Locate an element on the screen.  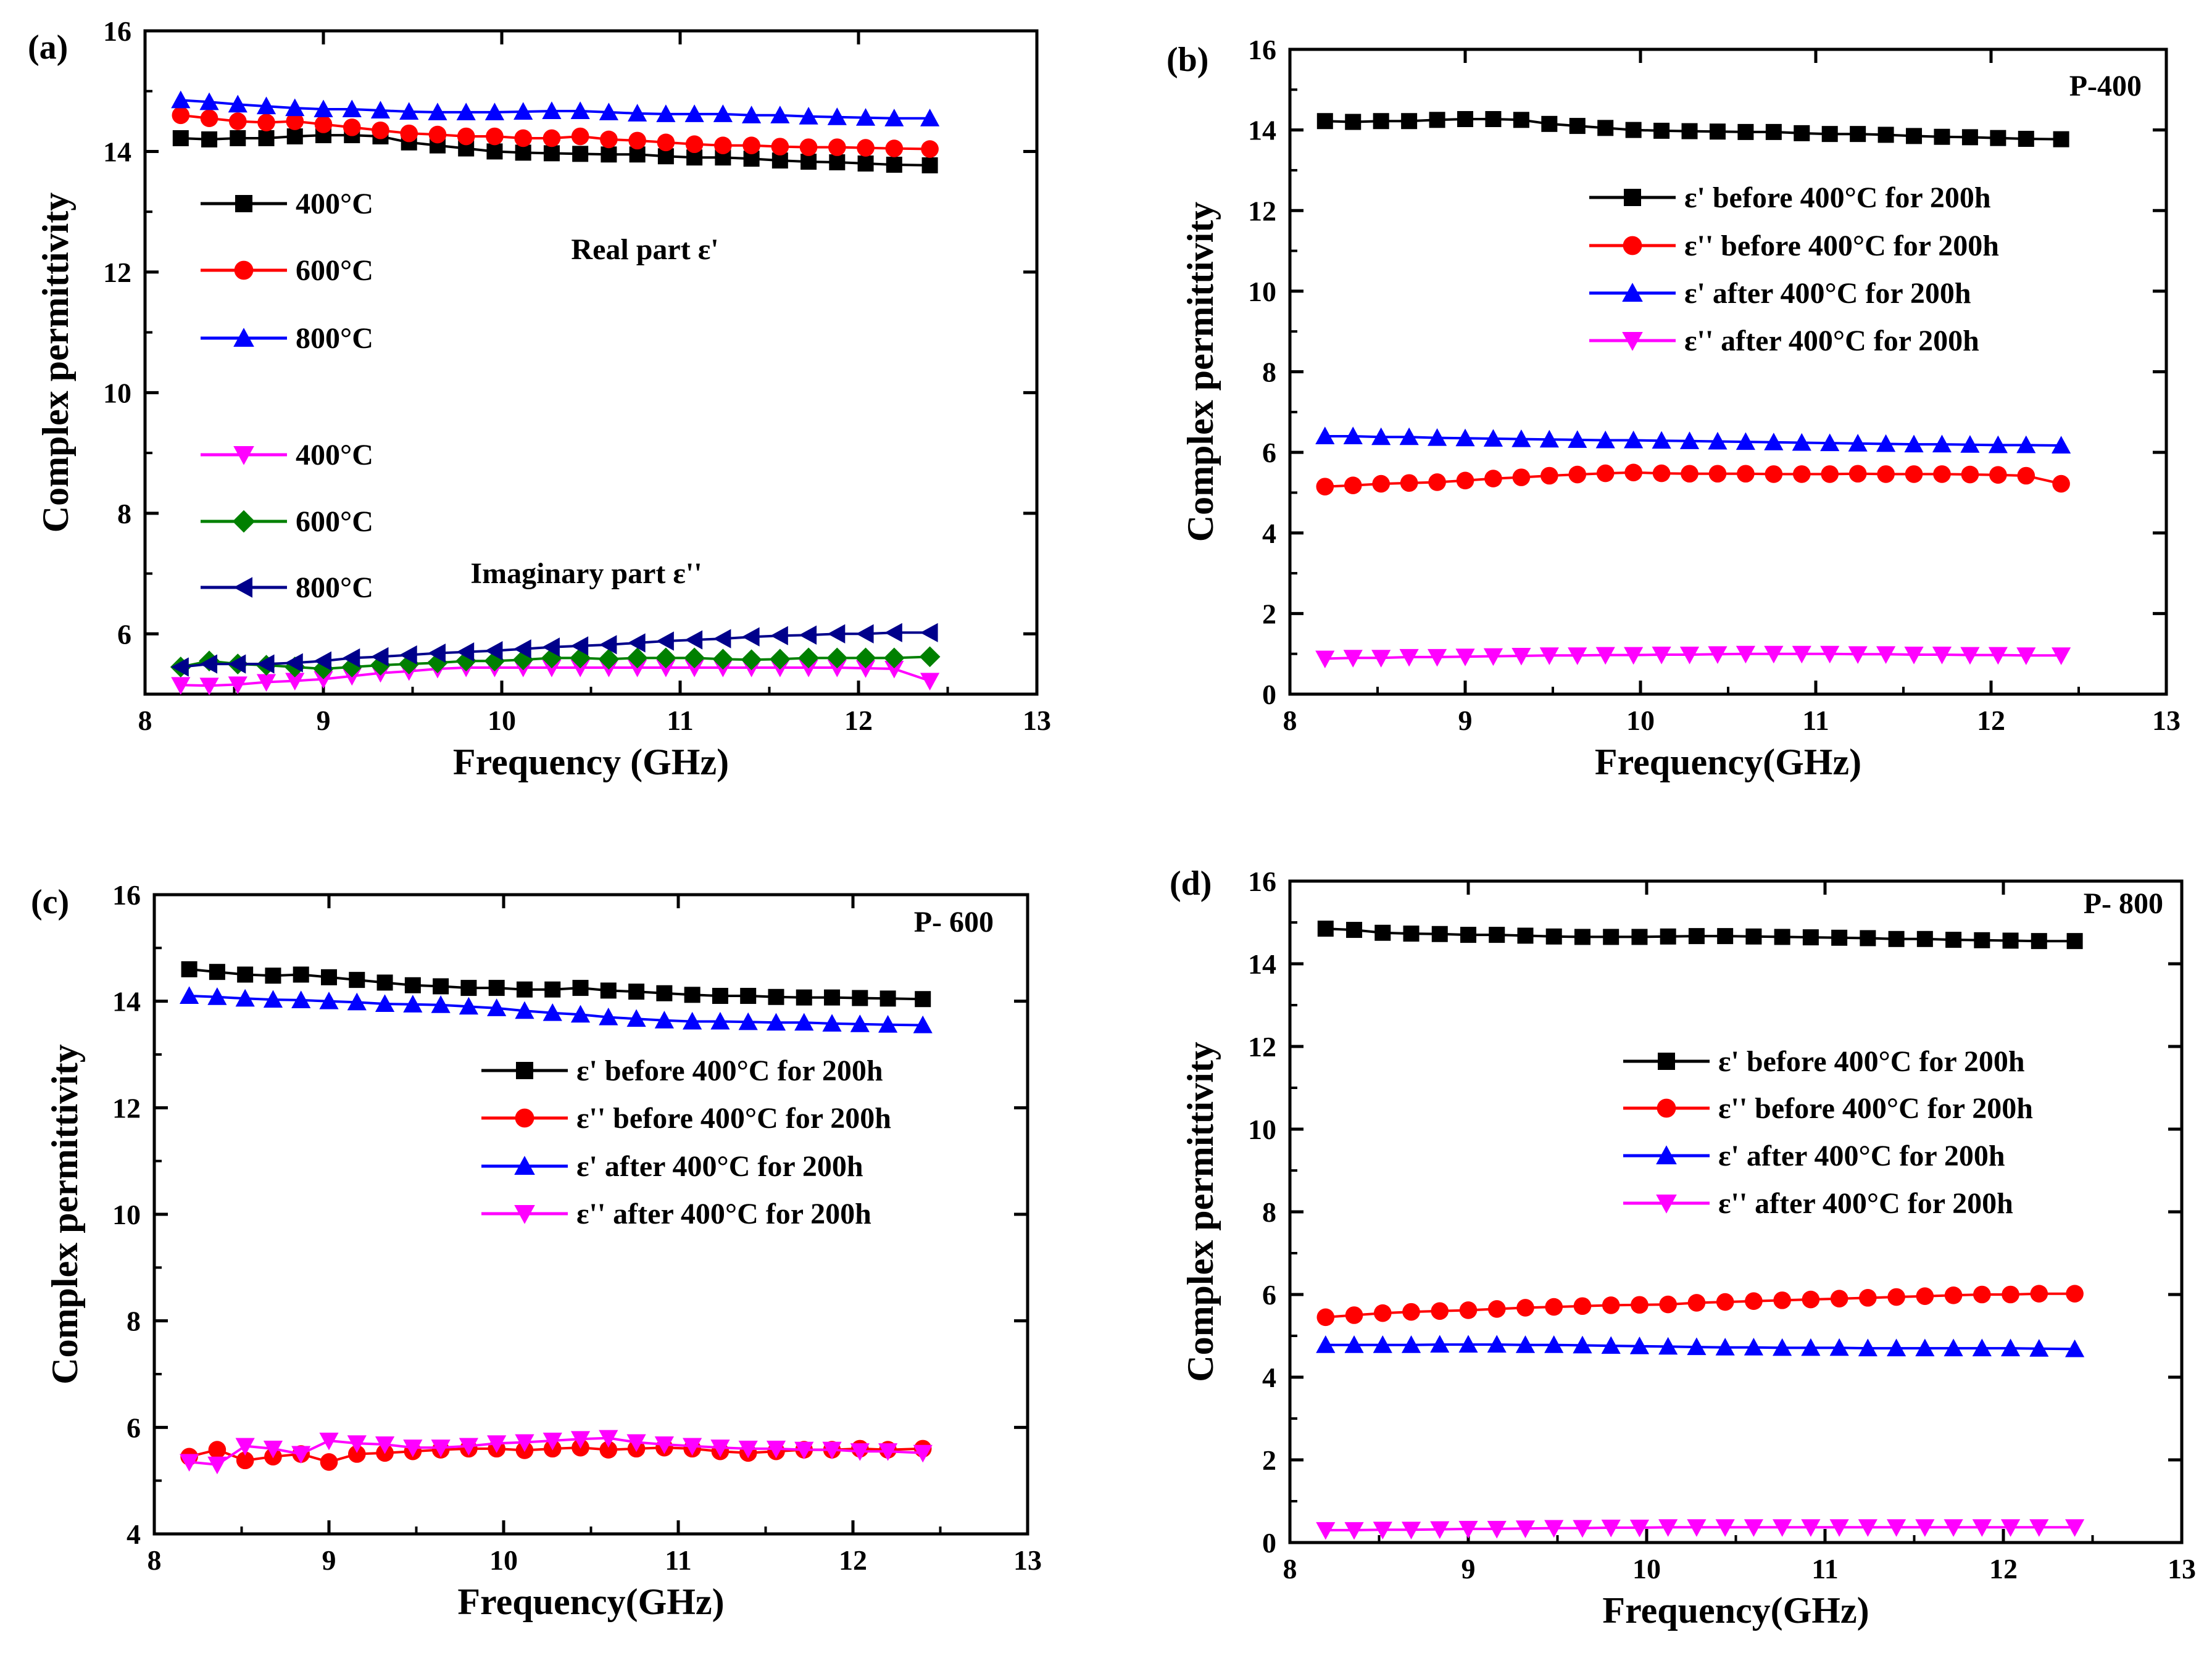
legend-item: 400°C is located at coordinates (287, 455).